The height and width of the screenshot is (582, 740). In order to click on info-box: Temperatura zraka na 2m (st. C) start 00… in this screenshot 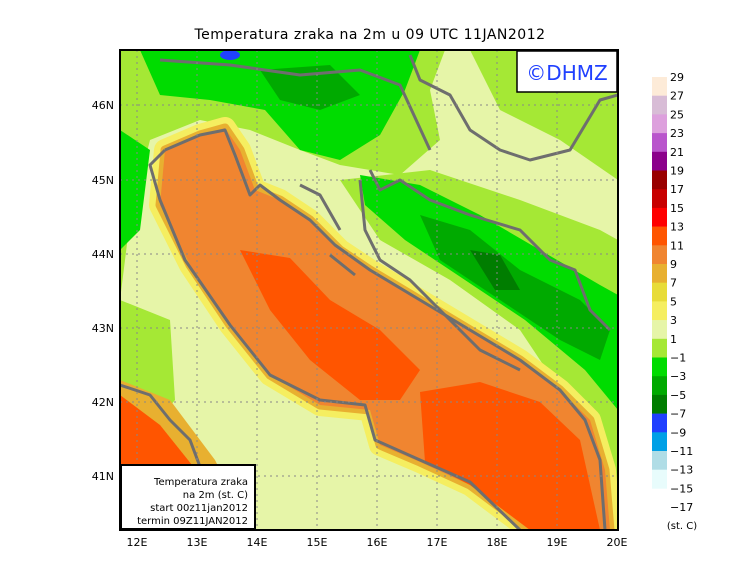, I will do `click(188, 497)`.